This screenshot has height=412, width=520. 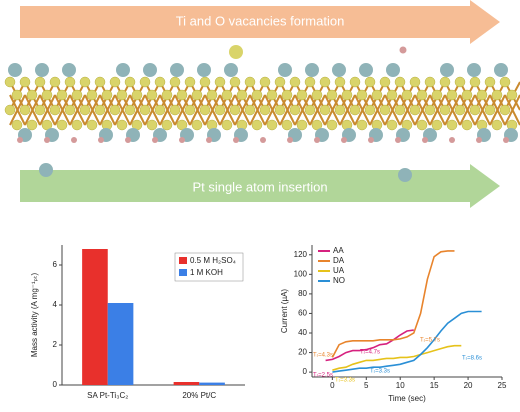 What do you see at coordinates (366, 385) in the screenshot?
I see `x-tick-label: 5` at bounding box center [366, 385].